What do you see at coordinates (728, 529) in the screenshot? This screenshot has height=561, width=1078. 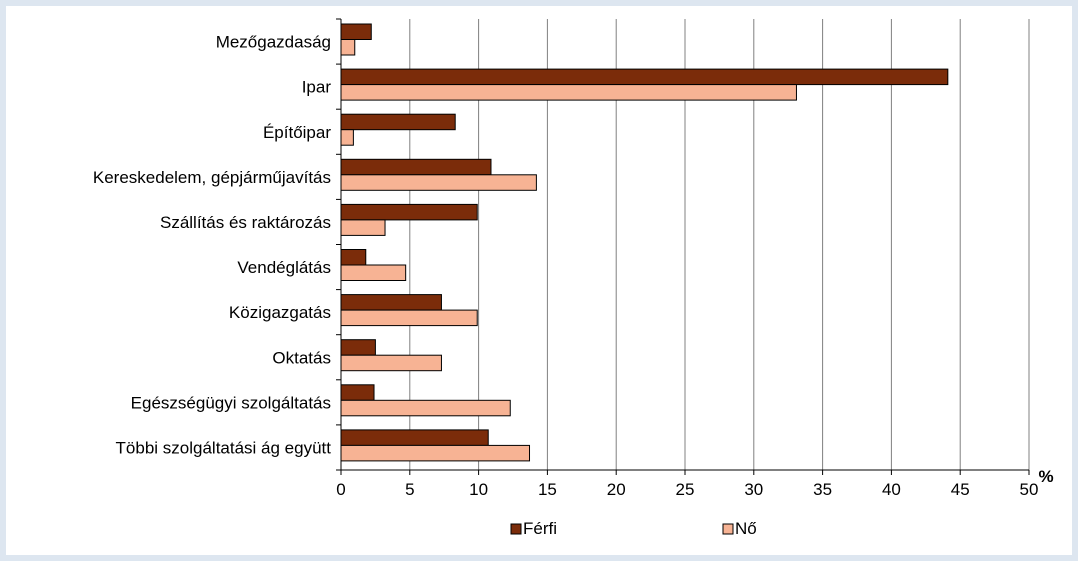 I see `legend-swatch-no` at bounding box center [728, 529].